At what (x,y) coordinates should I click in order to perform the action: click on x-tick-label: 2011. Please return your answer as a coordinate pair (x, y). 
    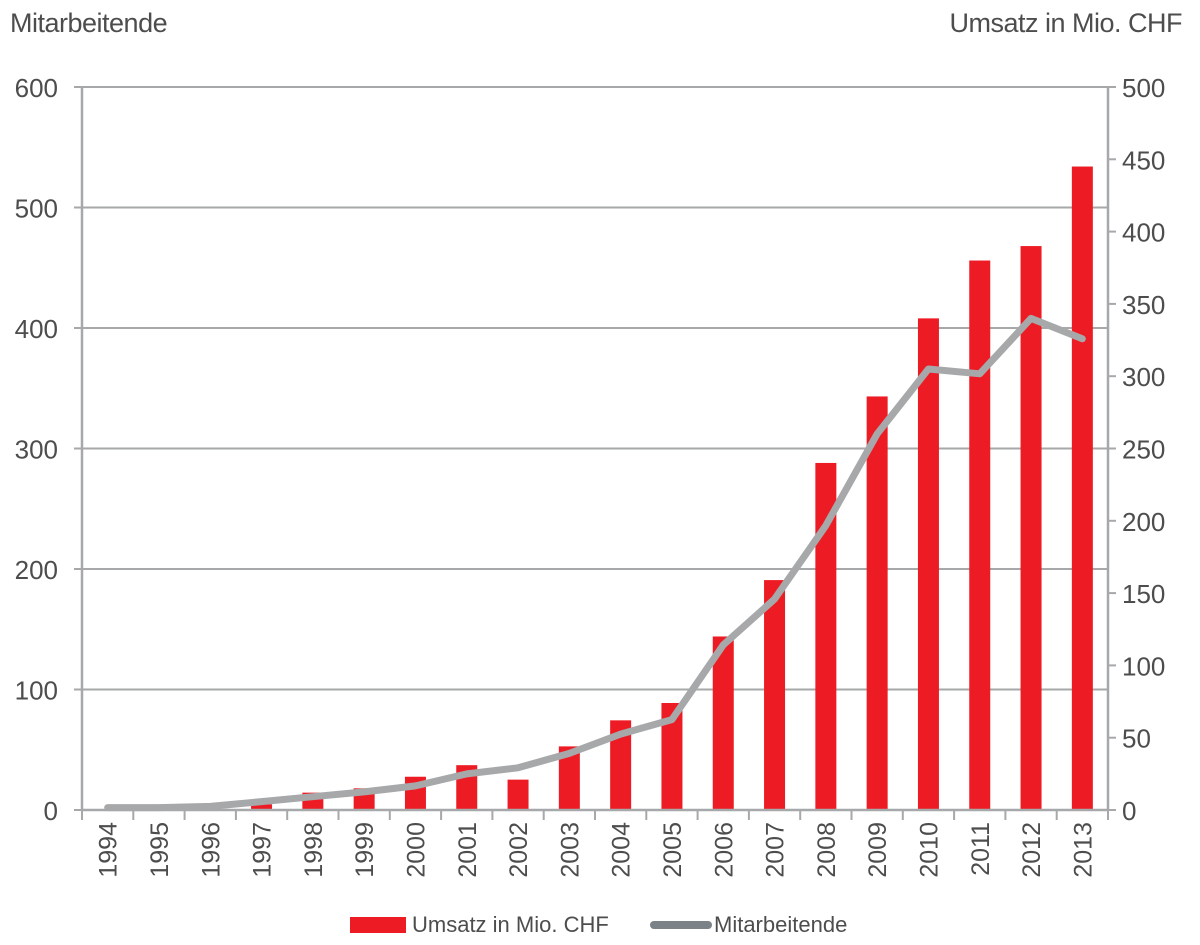
    Looking at the image, I should click on (981, 849).